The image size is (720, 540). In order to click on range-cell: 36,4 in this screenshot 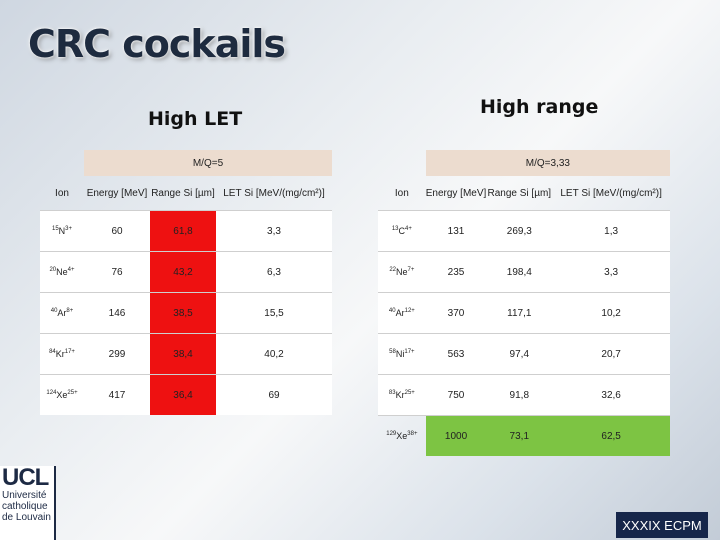, I will do `click(183, 394)`.